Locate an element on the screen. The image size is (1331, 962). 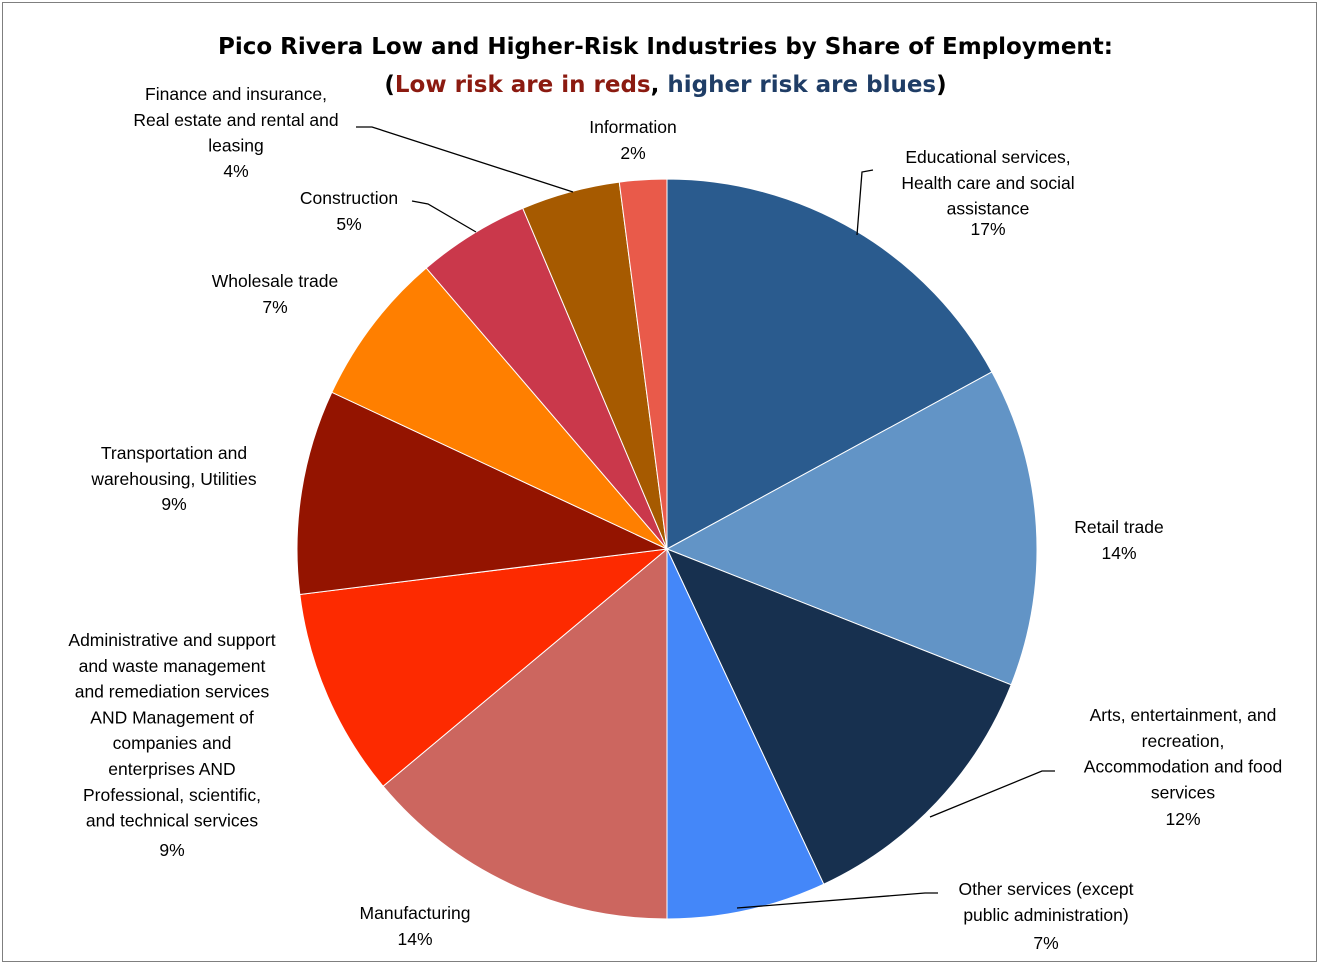
slice-value-wholesale-trade: 7% is located at coordinates (274, 307).